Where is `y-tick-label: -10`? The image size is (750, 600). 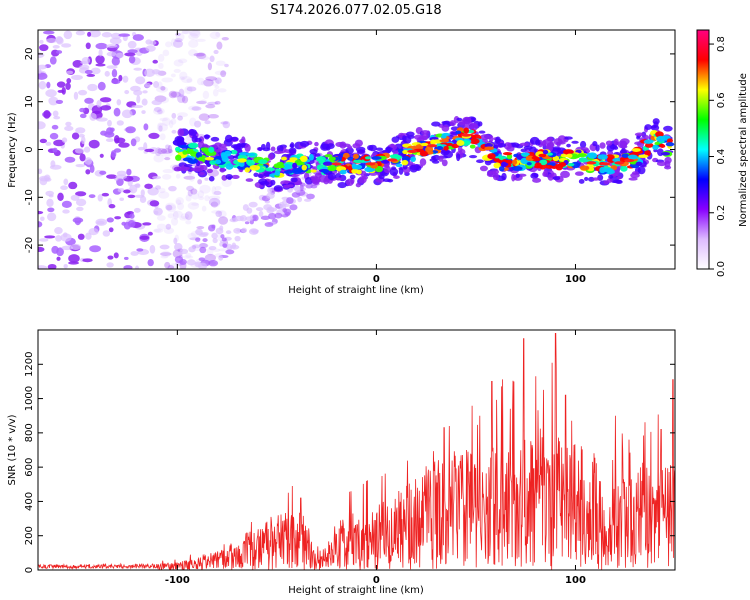 y-tick-label: -10 is located at coordinates (29, 197).